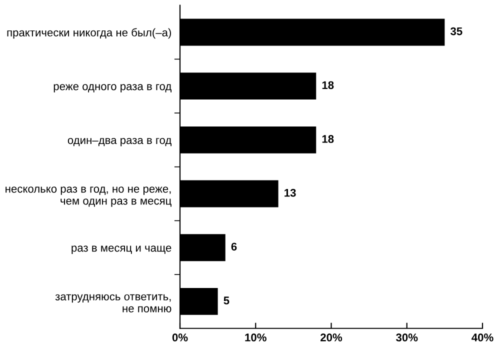 This screenshot has height=355, width=500. What do you see at coordinates (113, 88) in the screenshot?
I see `y-tick-label: реже одного раза в год` at bounding box center [113, 88].